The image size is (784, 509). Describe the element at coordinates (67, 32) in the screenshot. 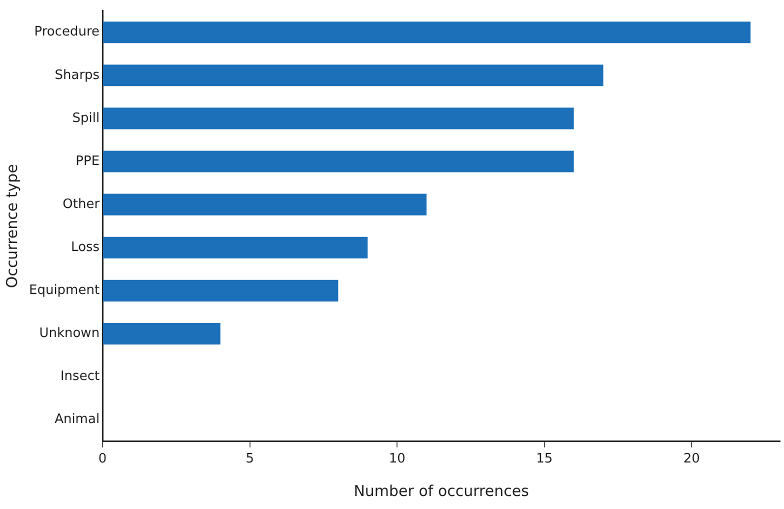

I see `y-tick-label: Procedure` at that location.